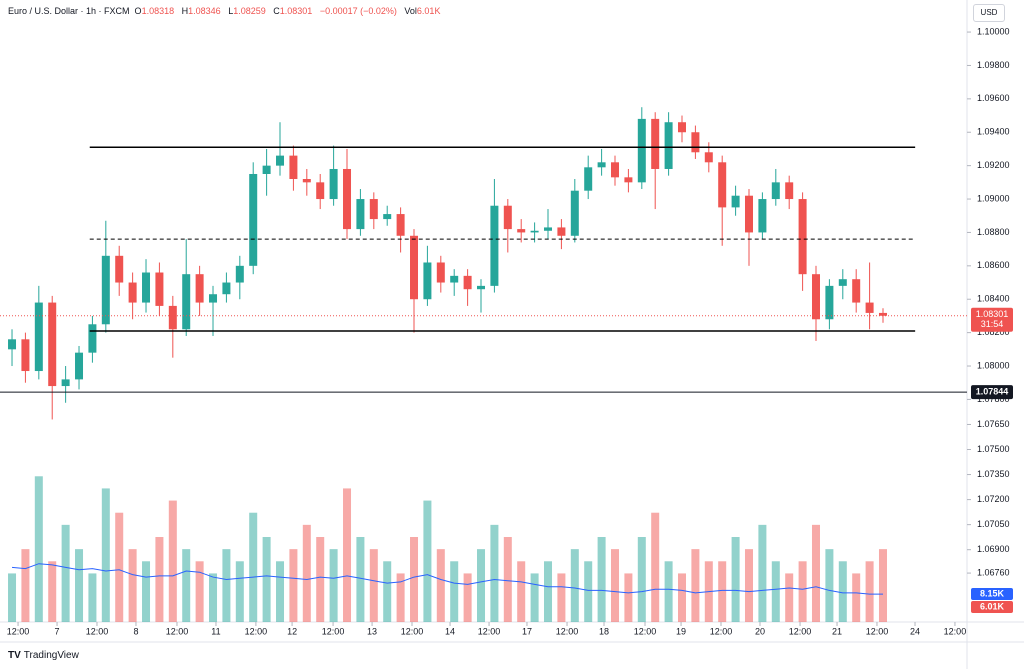 The height and width of the screenshot is (669, 1024). I want to click on reference-label: 1.07844, so click(992, 391).